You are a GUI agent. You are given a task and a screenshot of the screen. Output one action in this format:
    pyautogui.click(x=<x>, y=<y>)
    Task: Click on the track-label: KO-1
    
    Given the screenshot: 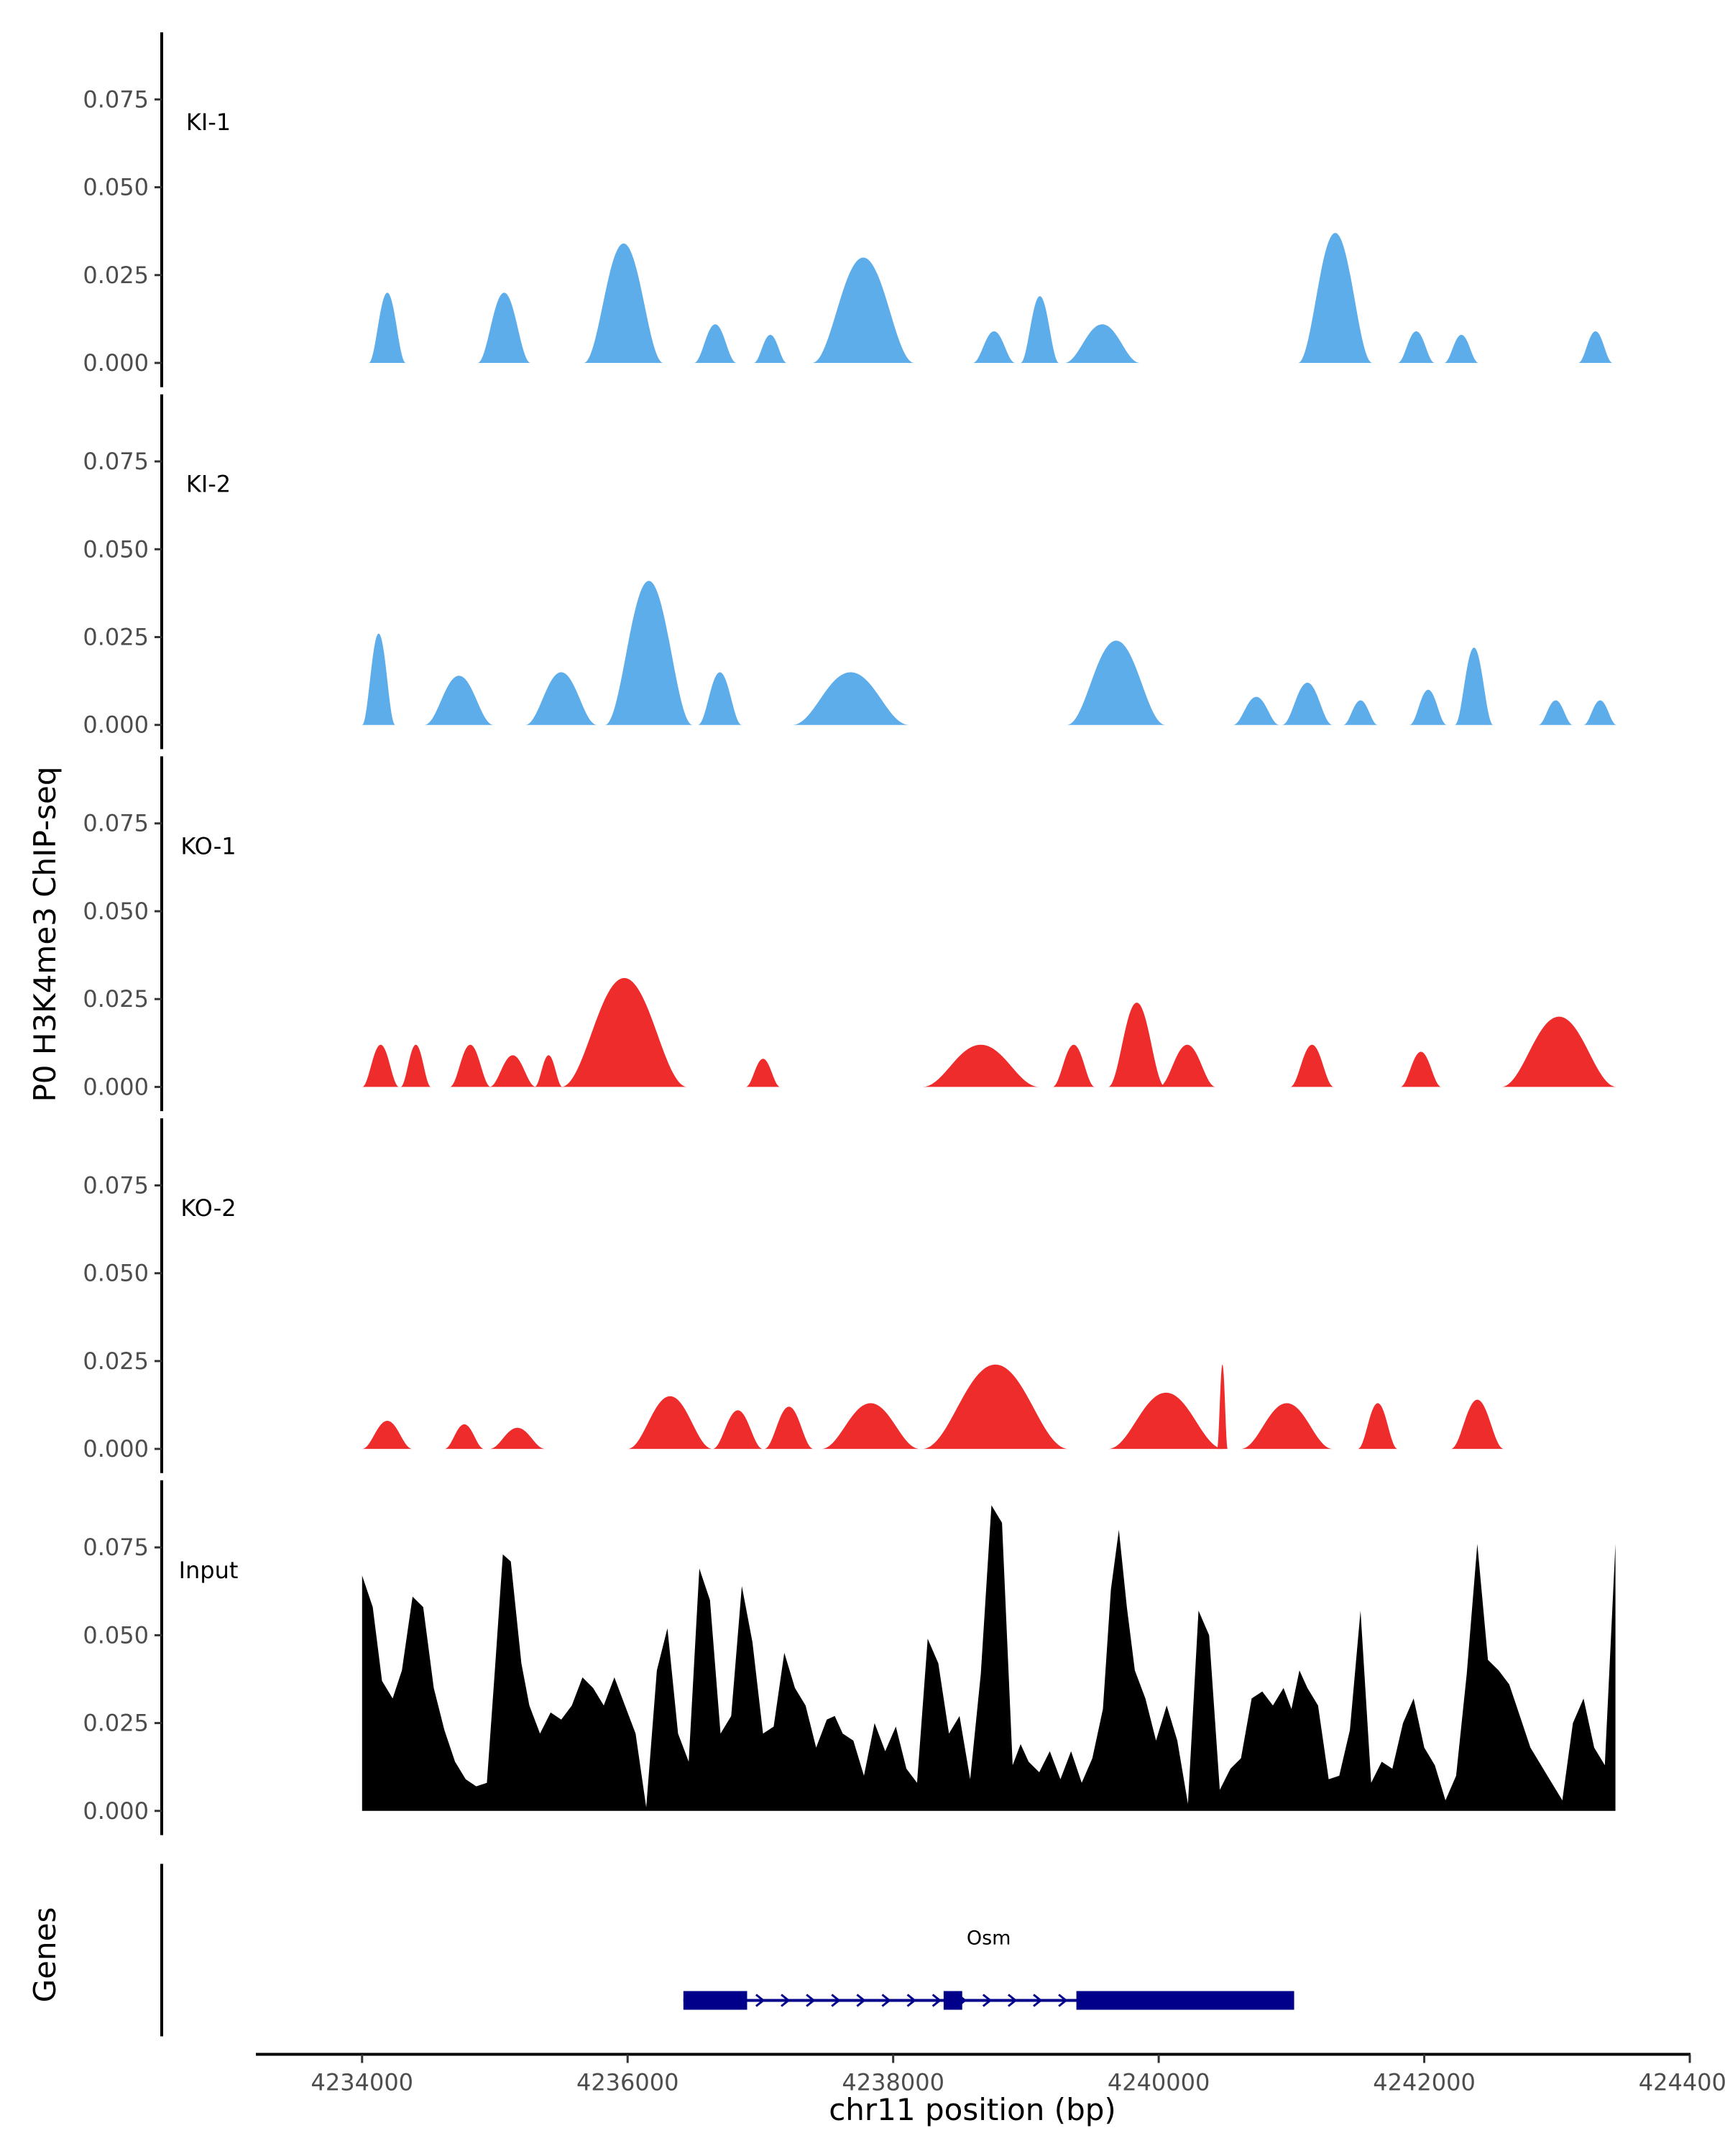 What is the action you would take?
    pyautogui.click(x=208, y=846)
    